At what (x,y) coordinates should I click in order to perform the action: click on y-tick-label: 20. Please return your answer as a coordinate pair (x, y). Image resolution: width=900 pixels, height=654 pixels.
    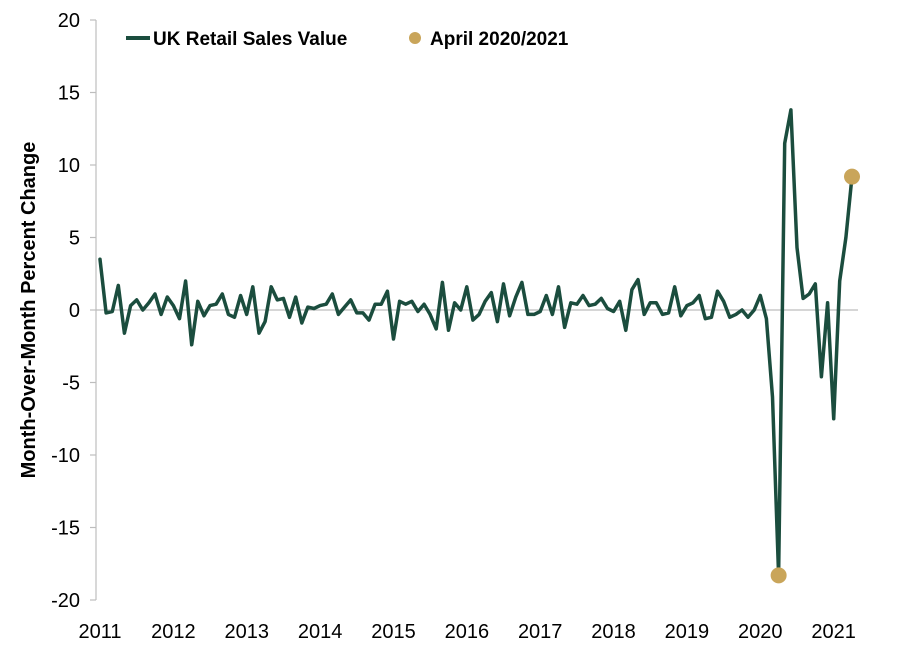
    Looking at the image, I should click on (69, 21).